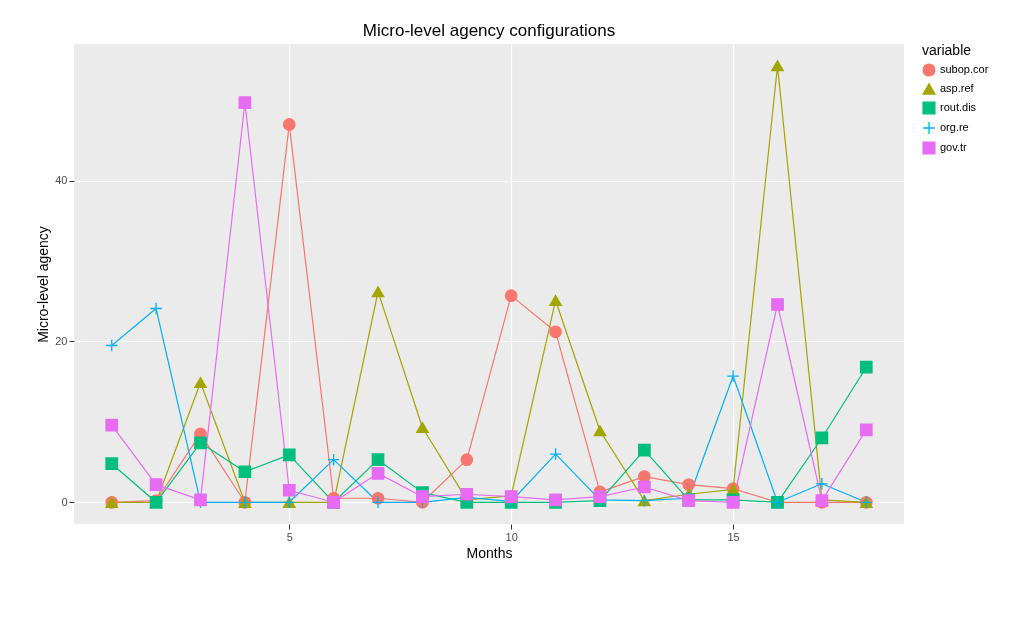 The height and width of the screenshot is (640, 1024). I want to click on x-axis-title: Months, so click(489, 552).